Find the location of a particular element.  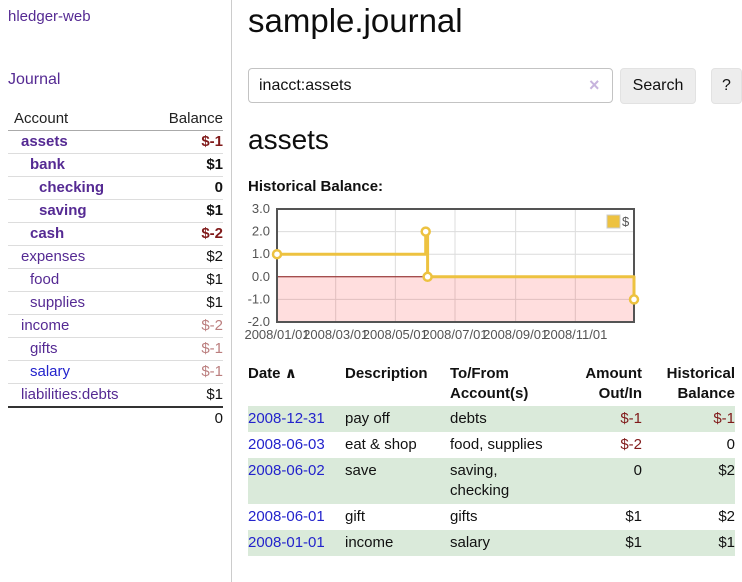

account-column-header: Account is located at coordinates (78, 119).